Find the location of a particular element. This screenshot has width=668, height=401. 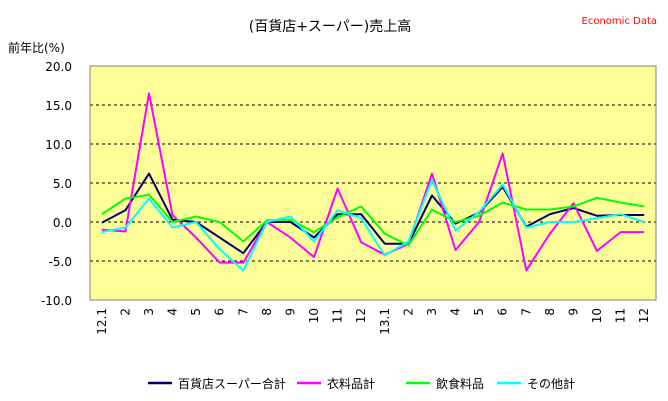

legend-label: 百貨店スーパー合計 is located at coordinates (232, 383).